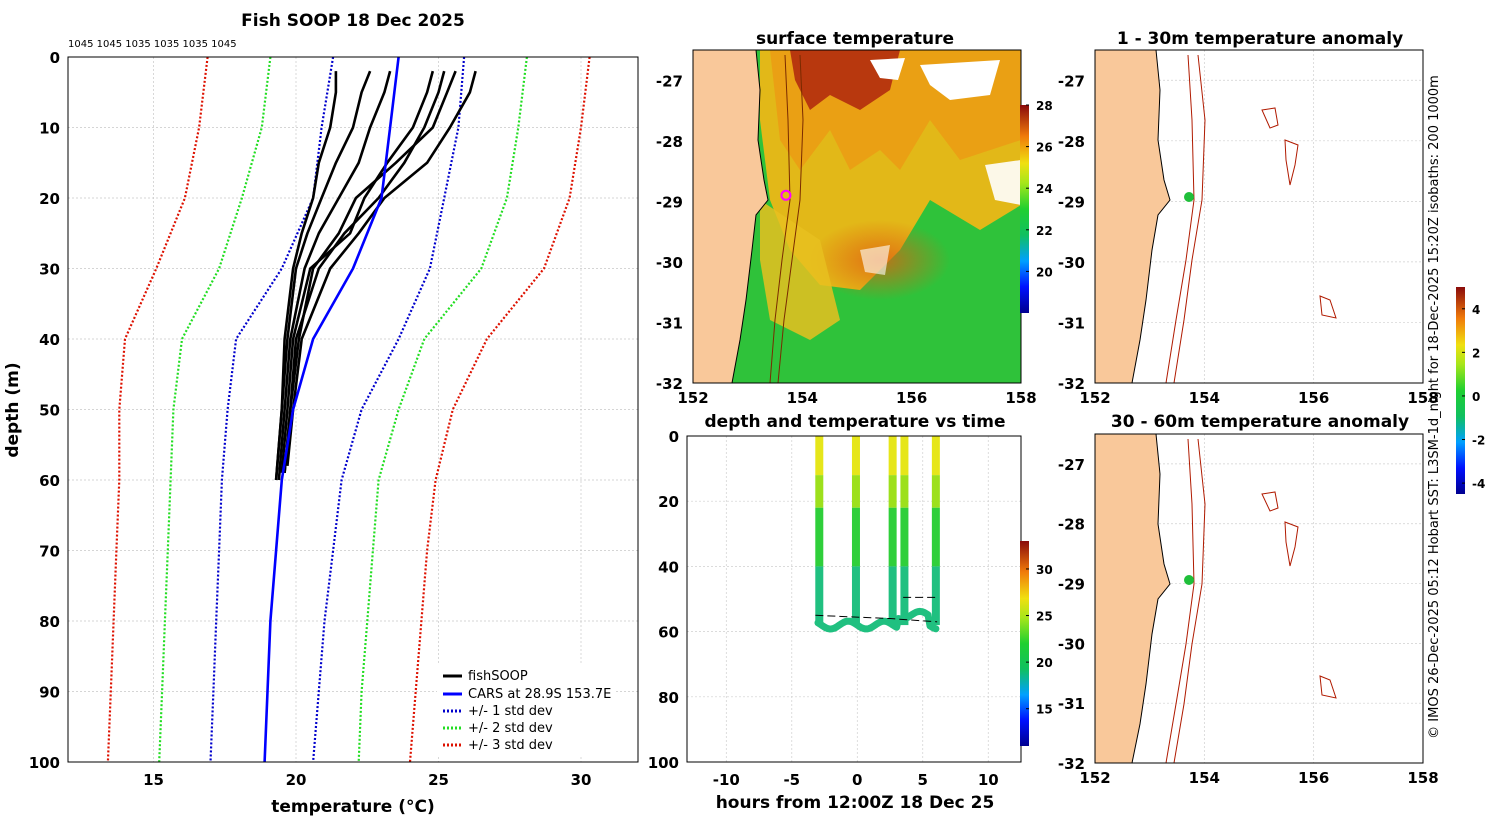  I want to click on cars-mean-line, so click(331, 409).